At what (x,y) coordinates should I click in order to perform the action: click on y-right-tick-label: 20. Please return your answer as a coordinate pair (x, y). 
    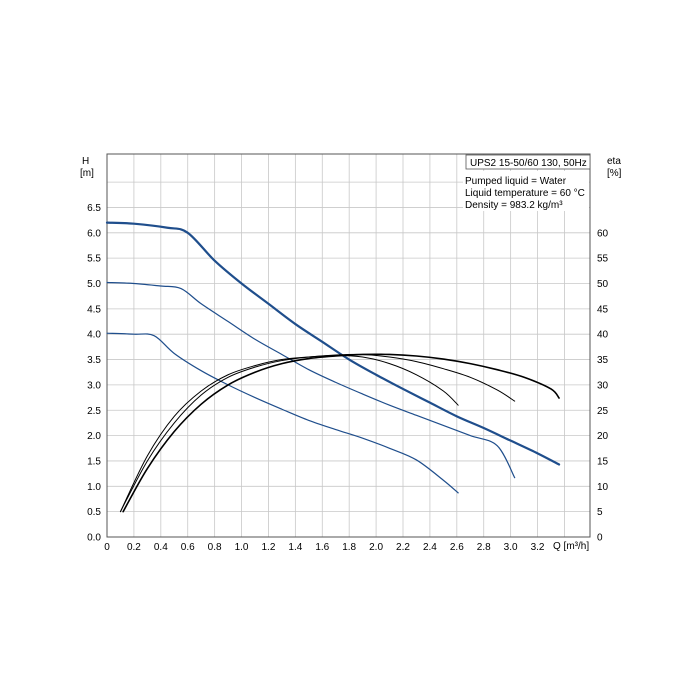
    Looking at the image, I should click on (603, 436).